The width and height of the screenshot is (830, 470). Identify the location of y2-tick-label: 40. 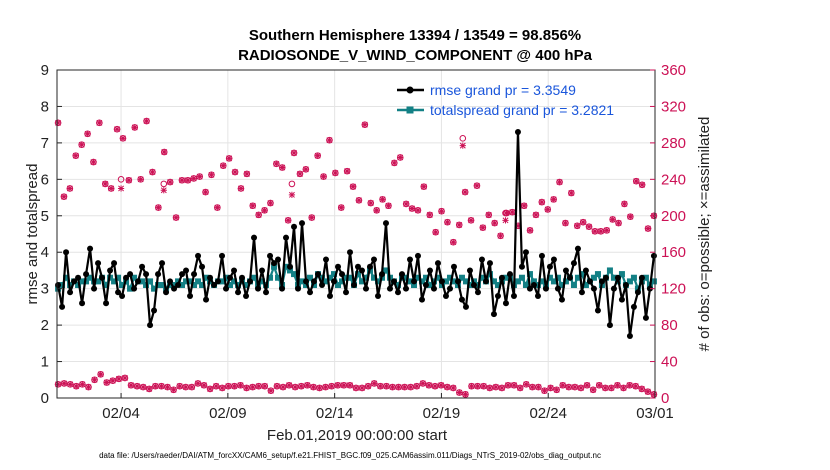
(669, 362).